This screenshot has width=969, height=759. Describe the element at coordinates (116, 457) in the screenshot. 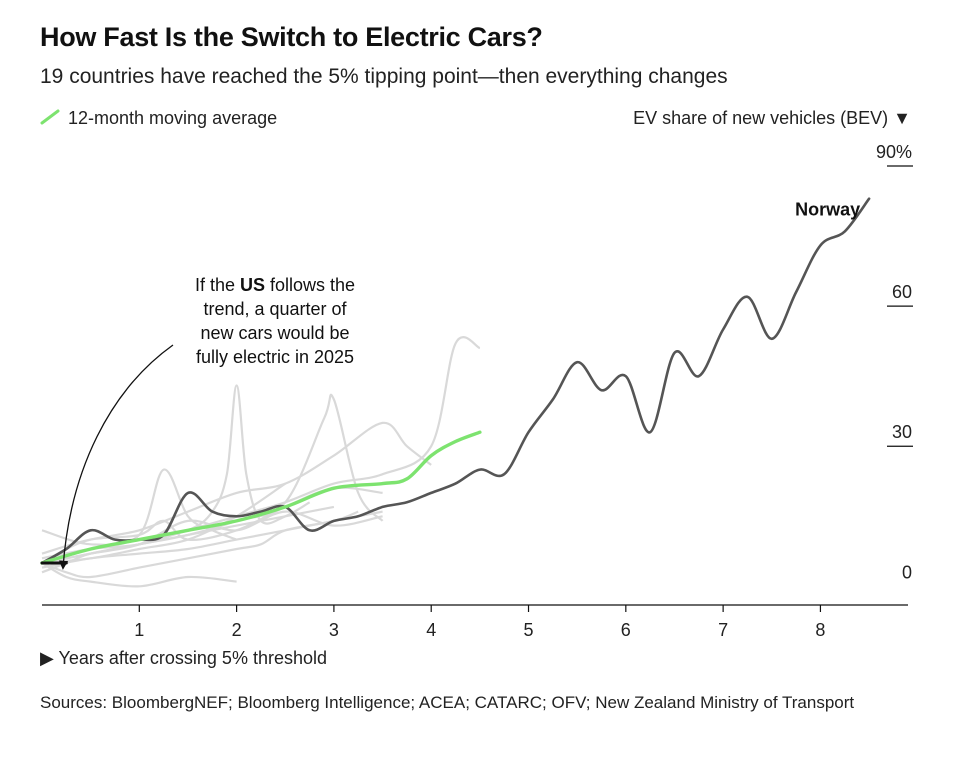

I see `annotation-arrow` at that location.